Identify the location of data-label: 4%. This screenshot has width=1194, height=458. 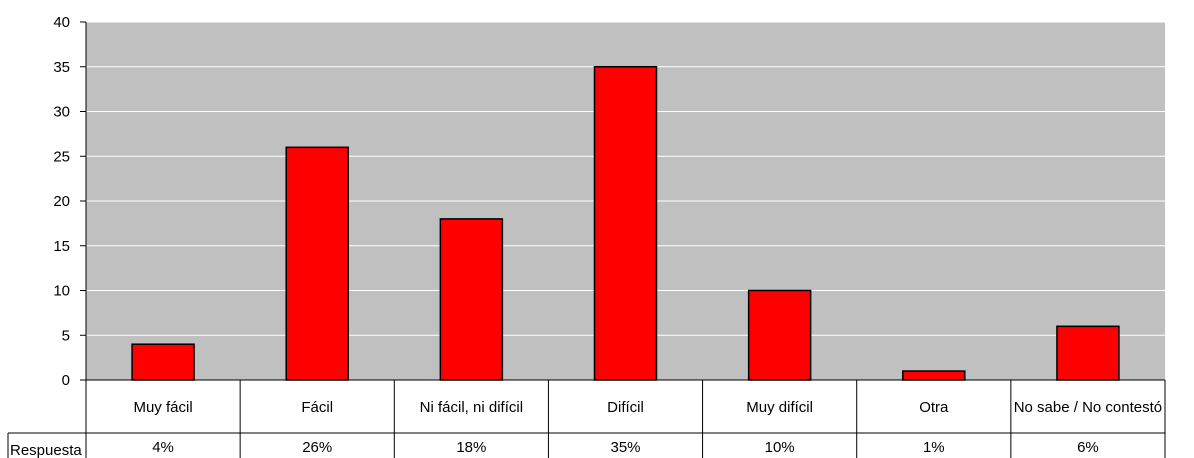
(163, 447).